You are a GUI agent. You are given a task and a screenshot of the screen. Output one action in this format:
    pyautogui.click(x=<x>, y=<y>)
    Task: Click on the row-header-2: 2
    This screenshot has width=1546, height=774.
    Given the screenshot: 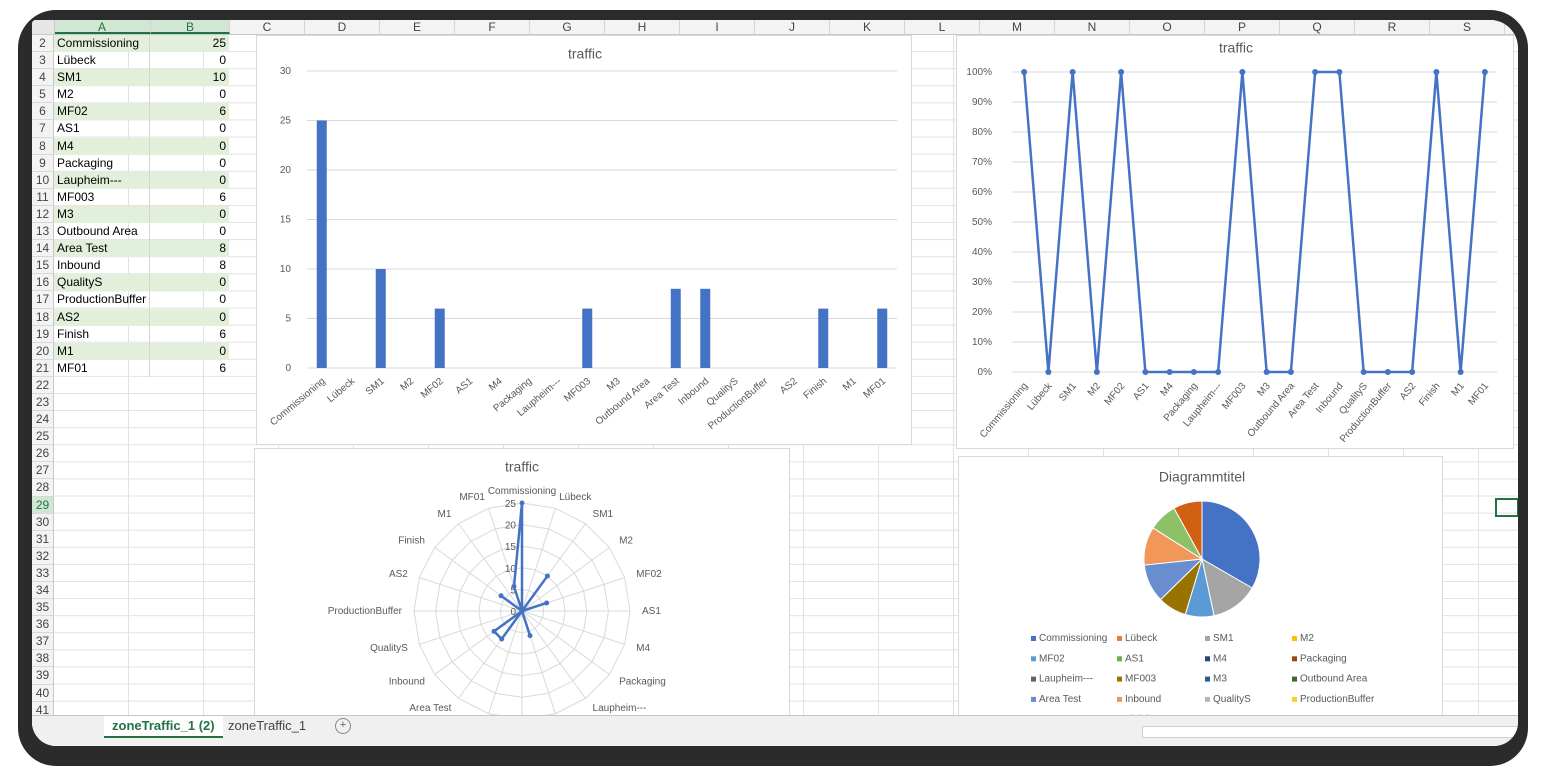 What is the action you would take?
    pyautogui.click(x=43, y=44)
    